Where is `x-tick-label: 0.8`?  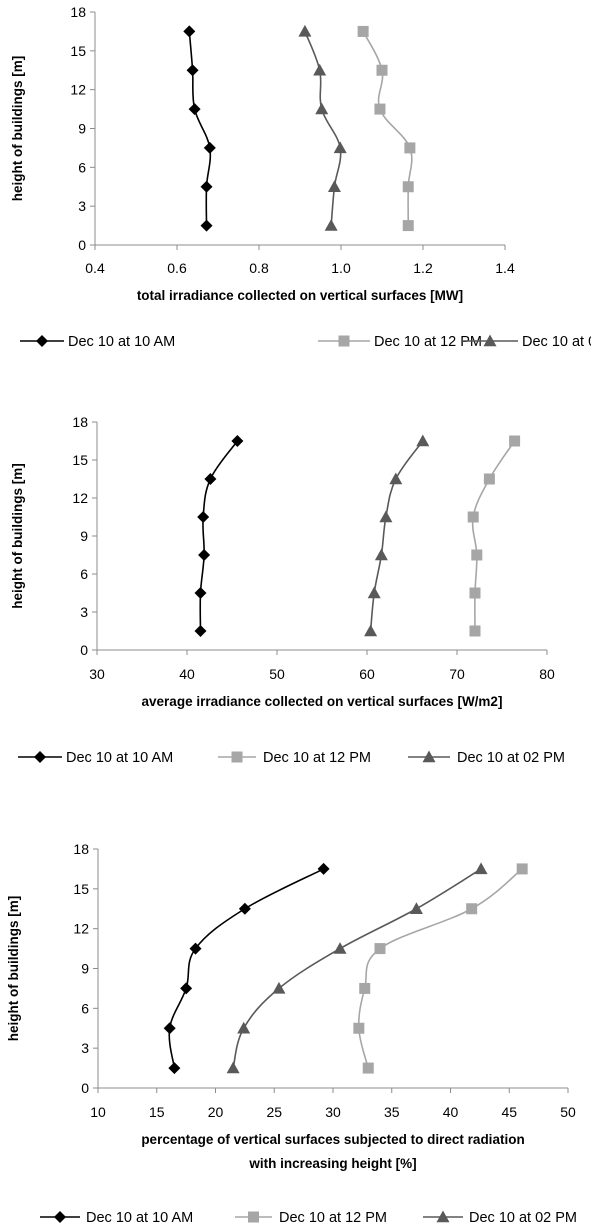 x-tick-label: 0.8 is located at coordinates (259, 268).